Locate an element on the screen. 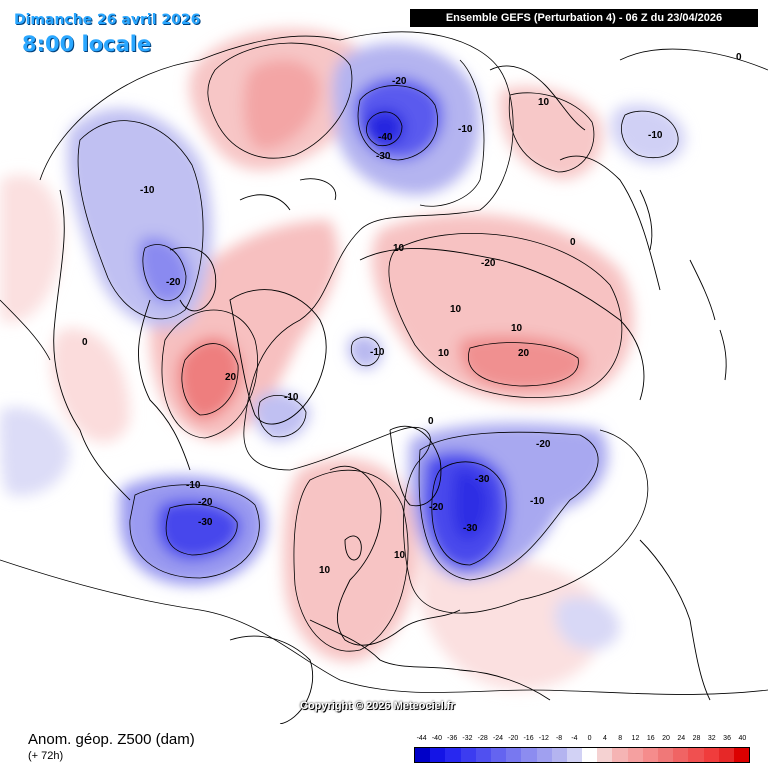 This screenshot has width=768, height=768. coast-japan is located at coordinates (708, 320).